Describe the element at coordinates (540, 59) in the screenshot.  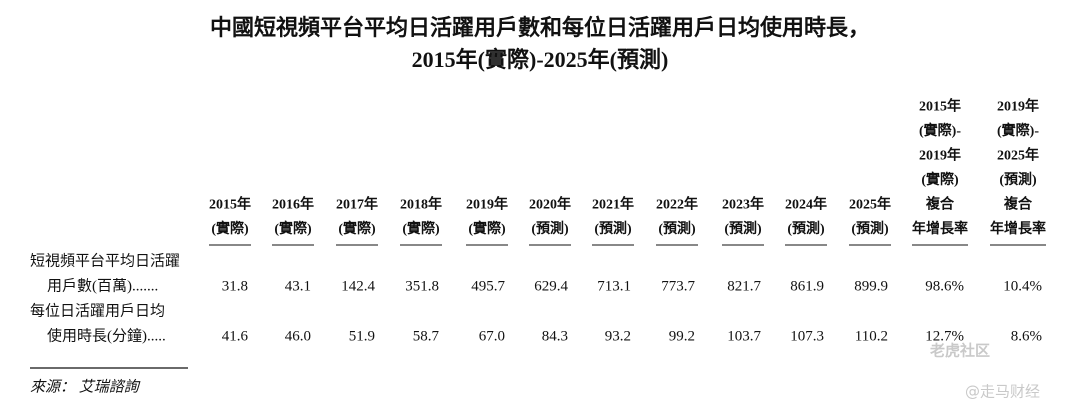
I see `title-line: 2015年(實際)-2025年(預測)` at that location.